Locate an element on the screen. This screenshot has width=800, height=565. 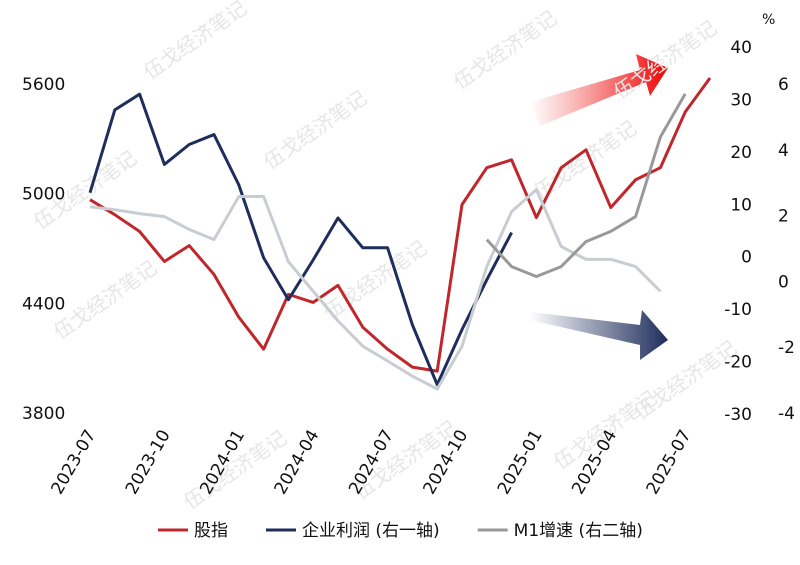
y-tick-label: 4400 is located at coordinates (43, 304).